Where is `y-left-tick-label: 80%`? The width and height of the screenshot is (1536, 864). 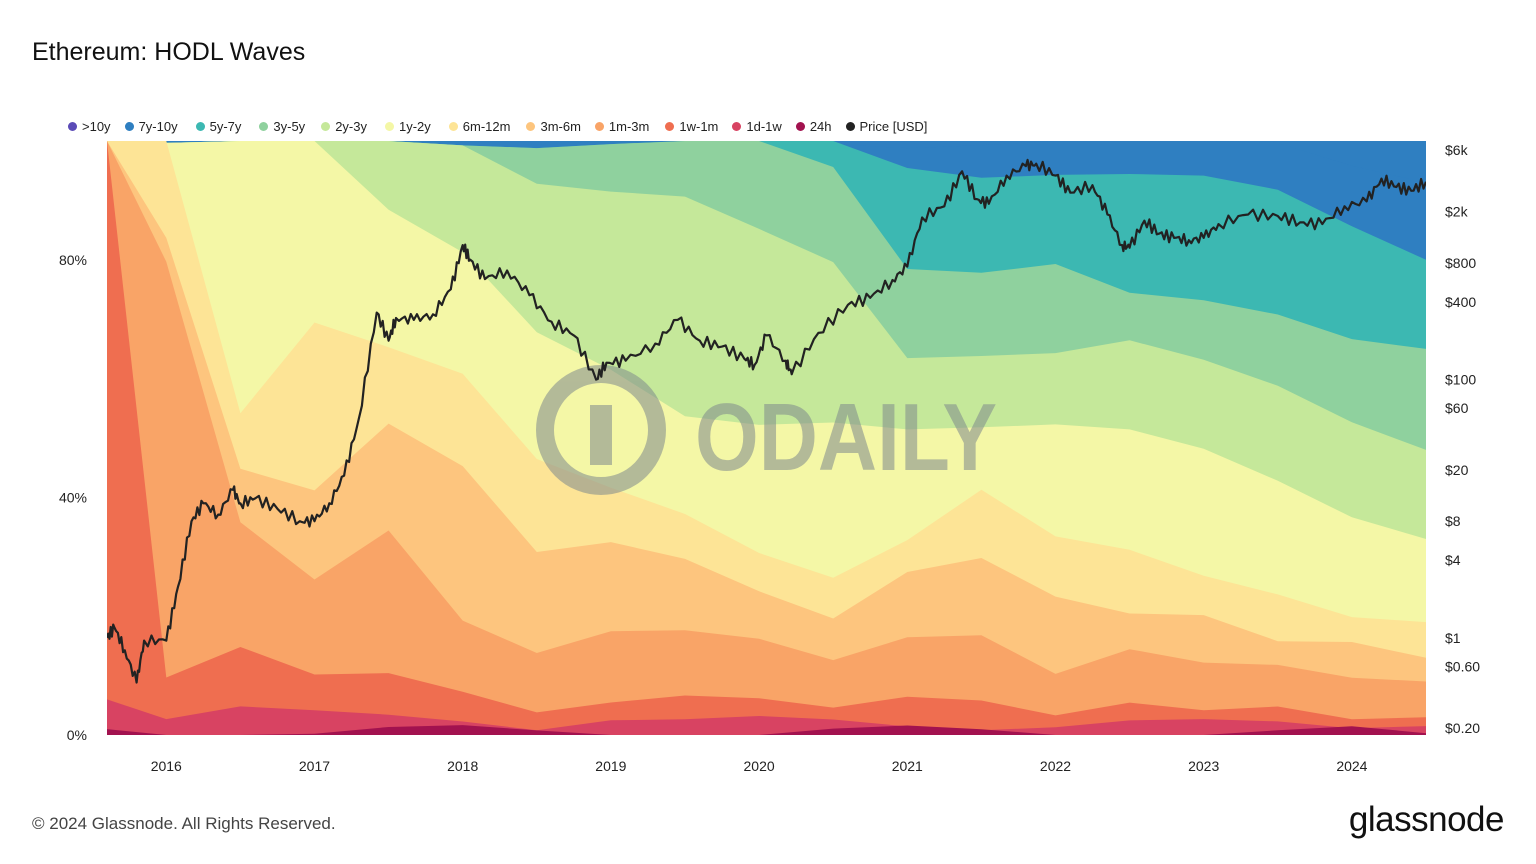
y-left-tick-label: 80% is located at coordinates (73, 260).